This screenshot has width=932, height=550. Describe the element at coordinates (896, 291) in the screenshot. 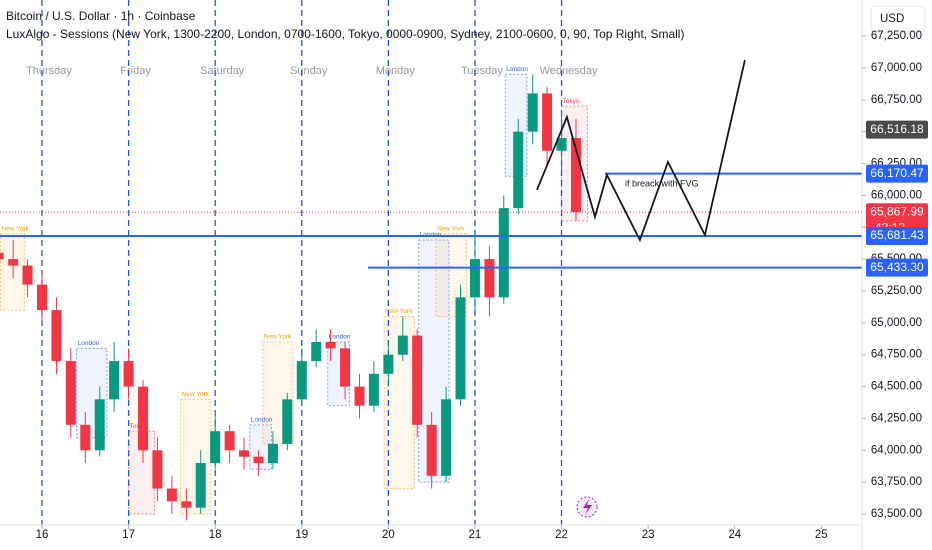

I see `y-tick-label: 65,250.00` at that location.